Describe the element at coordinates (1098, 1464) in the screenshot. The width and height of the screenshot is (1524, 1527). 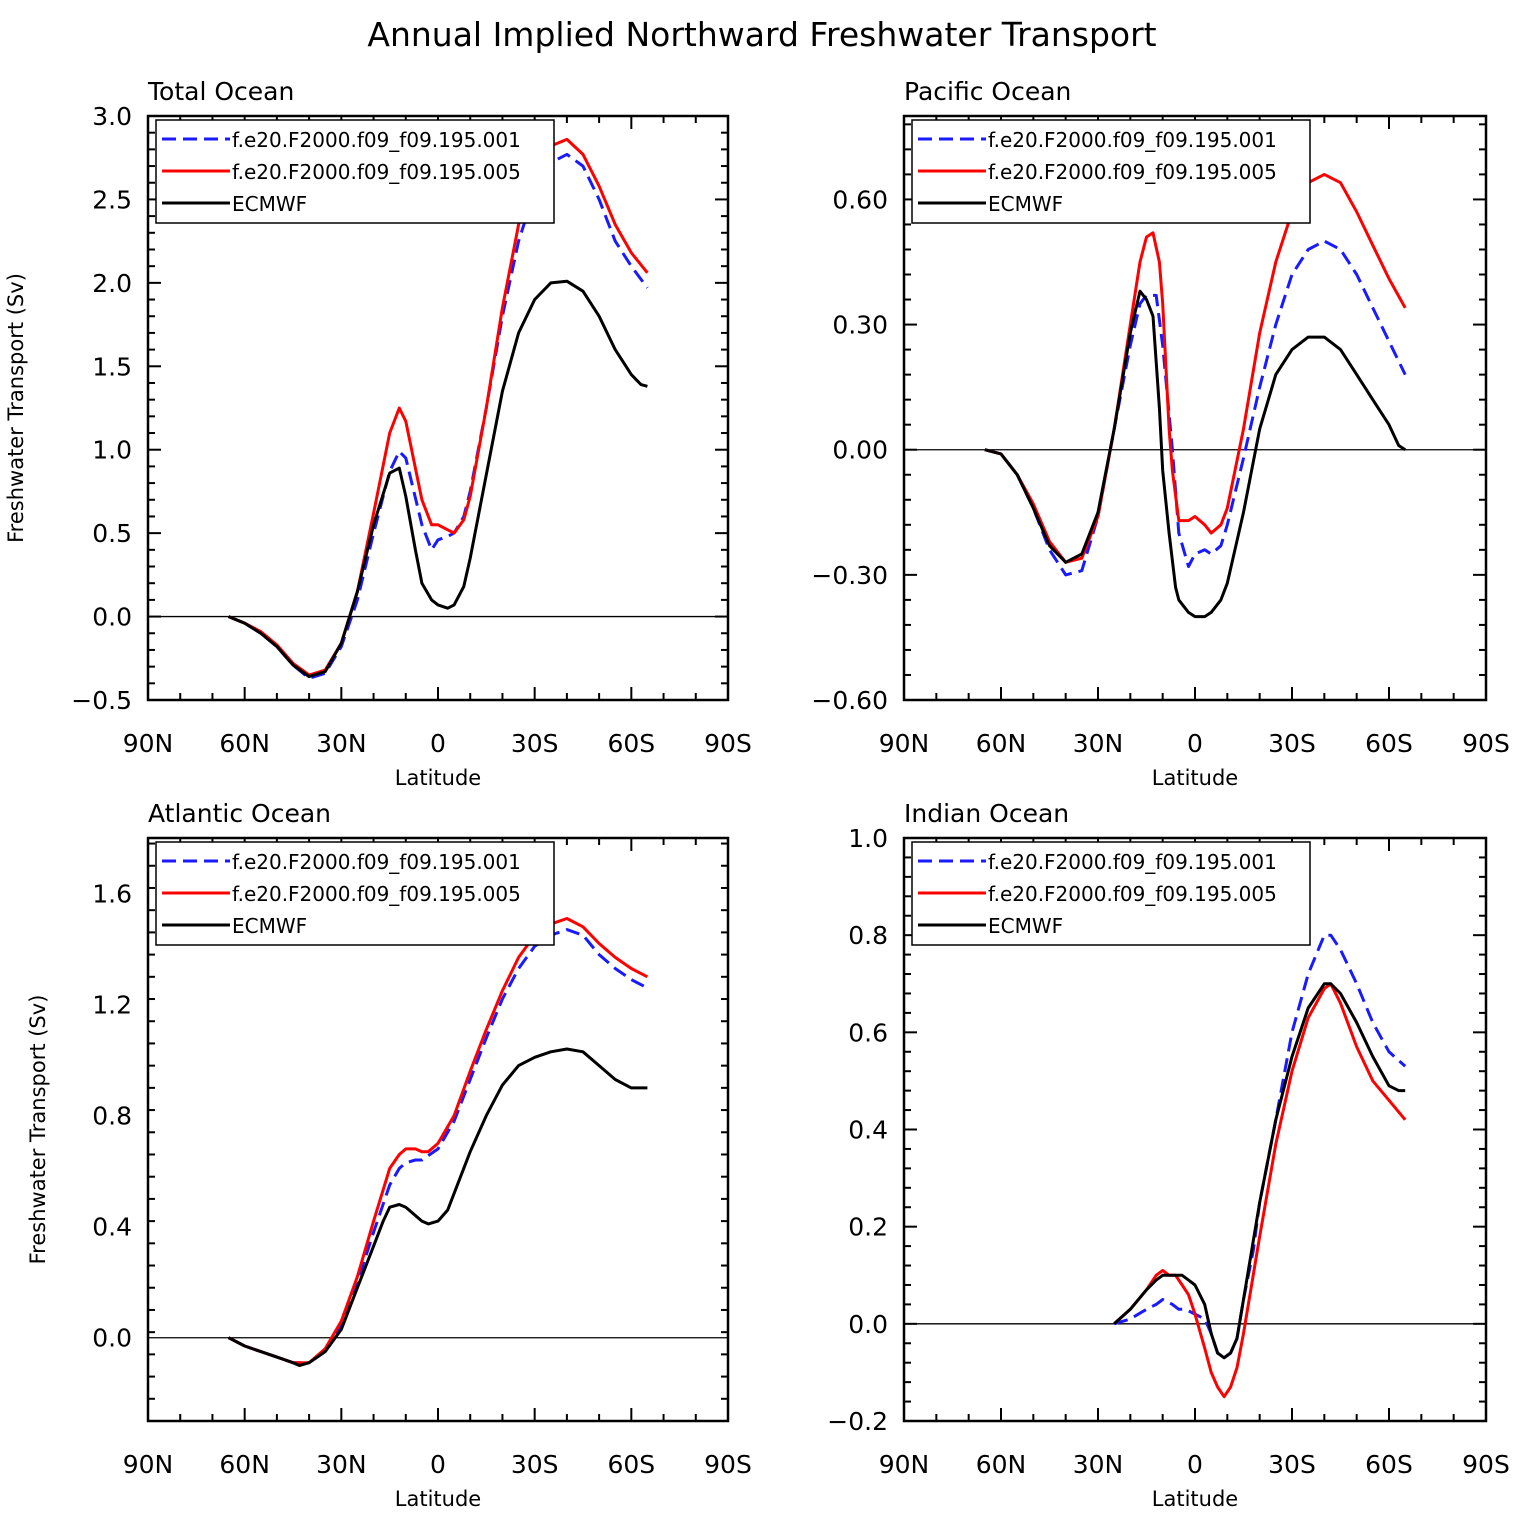
I see `indian-ocean-x-tick-label: 30N` at that location.